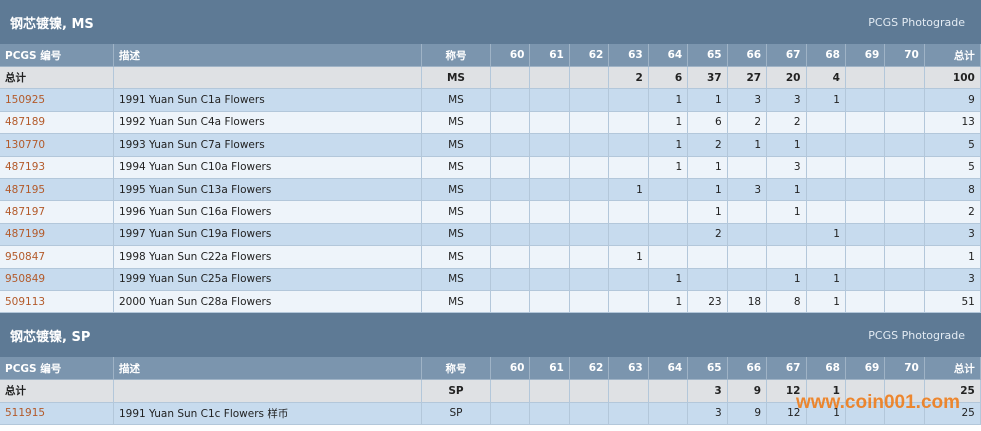  Describe the element at coordinates (268, 78) in the screenshot. I see `description` at that location.